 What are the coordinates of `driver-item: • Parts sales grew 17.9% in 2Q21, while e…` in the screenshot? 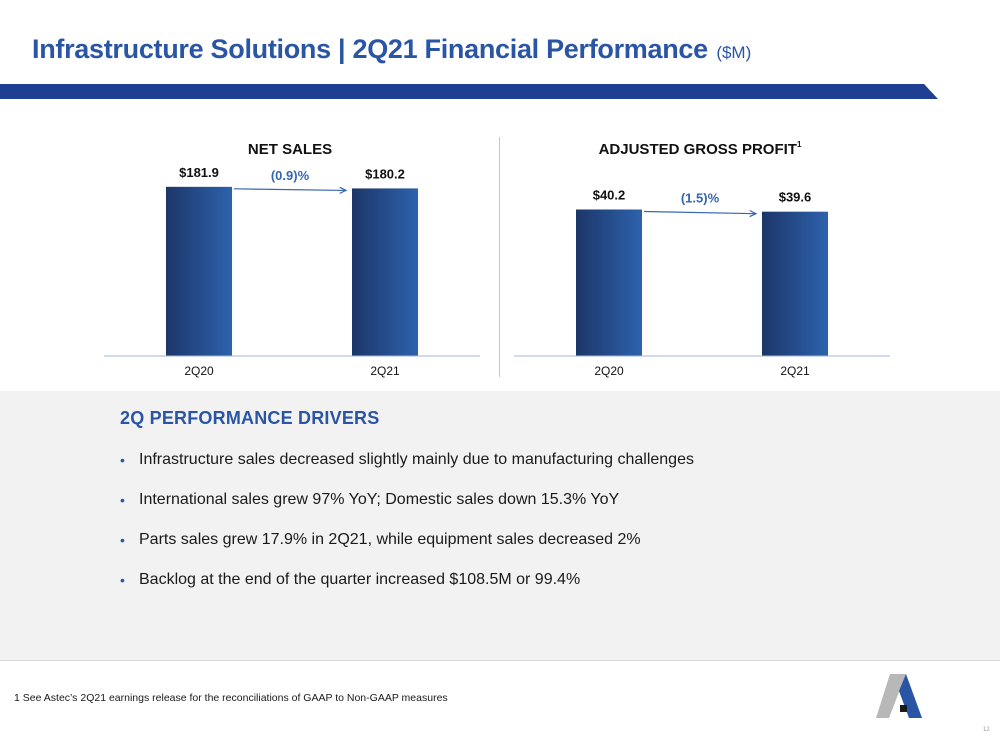 It's located at (380, 539).